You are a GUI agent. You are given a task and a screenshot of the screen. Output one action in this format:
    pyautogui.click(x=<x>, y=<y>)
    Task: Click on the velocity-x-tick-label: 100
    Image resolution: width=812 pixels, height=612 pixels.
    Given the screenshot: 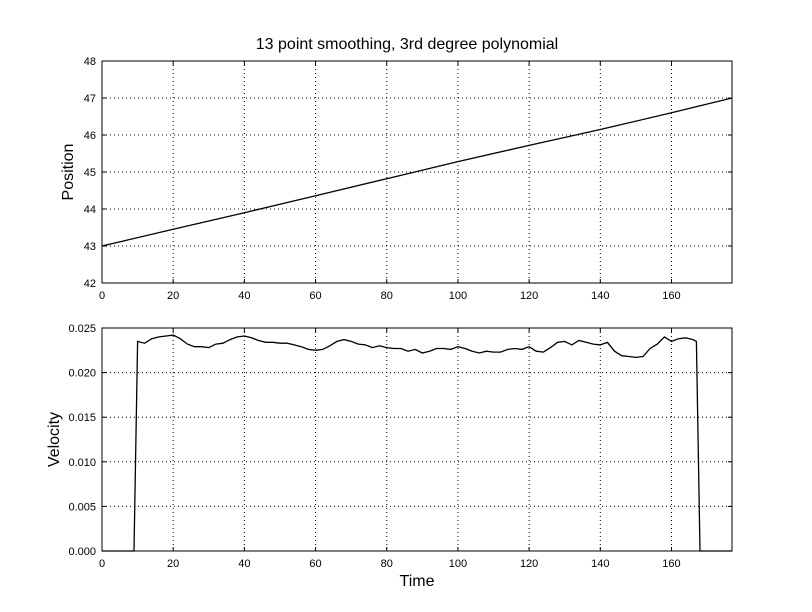 What is the action you would take?
    pyautogui.click(x=458, y=564)
    